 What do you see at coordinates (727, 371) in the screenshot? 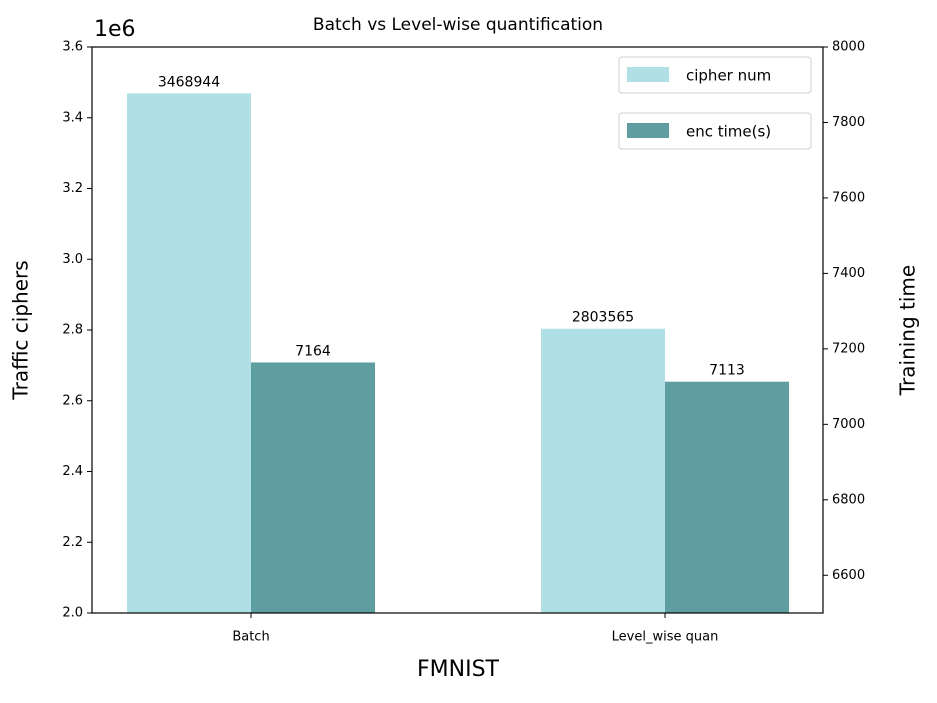
I see `data-label: 7113` at bounding box center [727, 371].